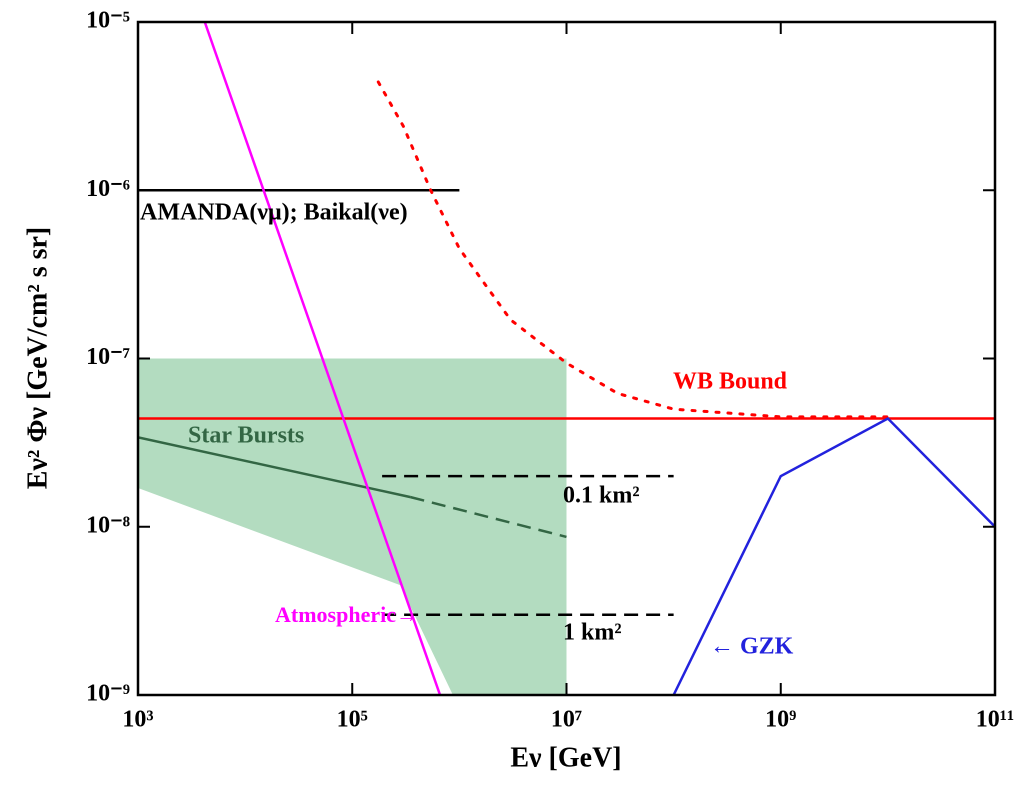 The width and height of the screenshot is (1018, 785). Describe the element at coordinates (137, 720) in the screenshot. I see `x-tick-label: 10³` at that location.